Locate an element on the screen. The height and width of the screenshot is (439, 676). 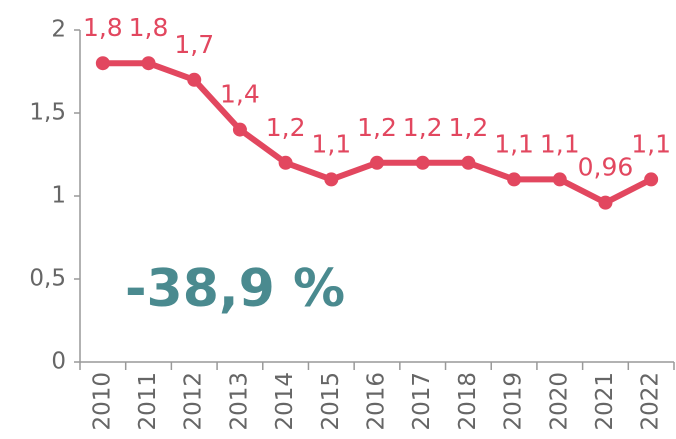
y-tick-label: 2 is located at coordinates (58, 30).